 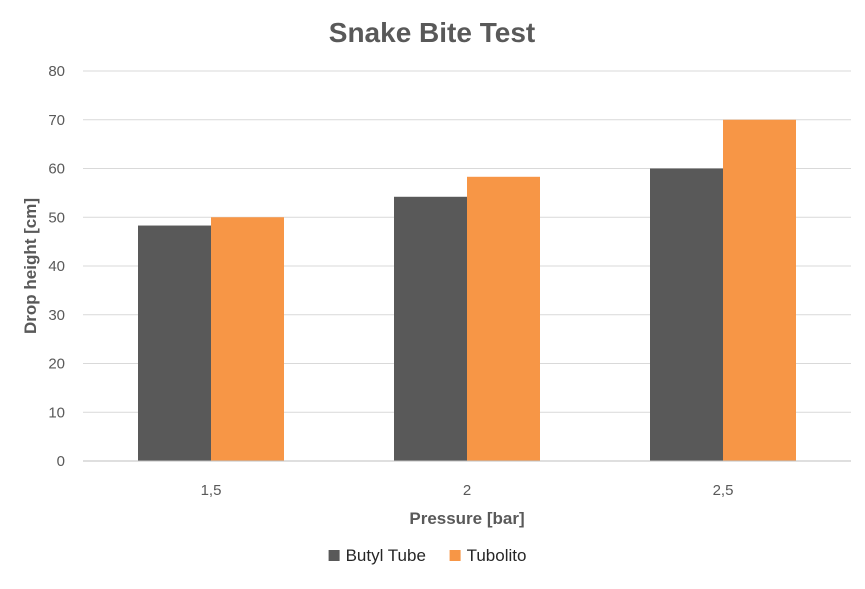 What do you see at coordinates (56, 169) in the screenshot?
I see `y-tick-label: 60` at bounding box center [56, 169].